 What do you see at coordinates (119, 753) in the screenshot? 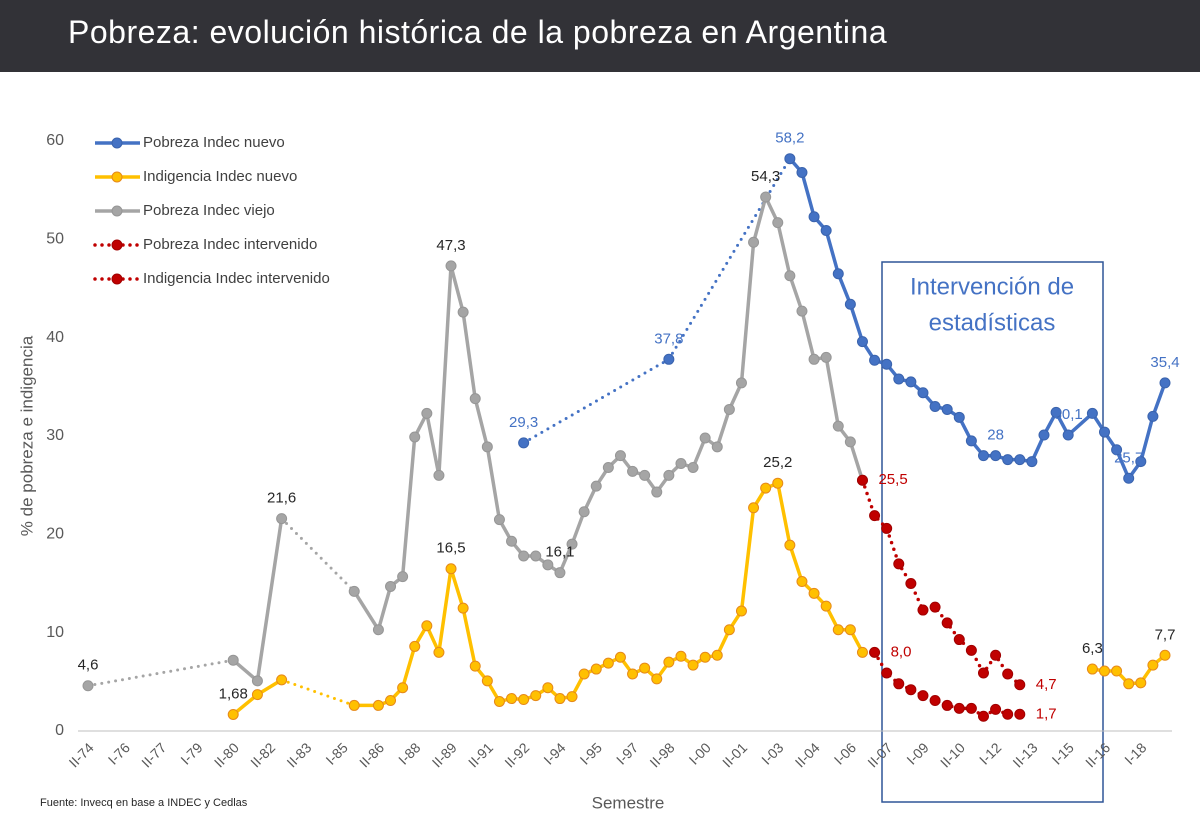
I see `x-tick-label: I-76` at bounding box center [119, 753].